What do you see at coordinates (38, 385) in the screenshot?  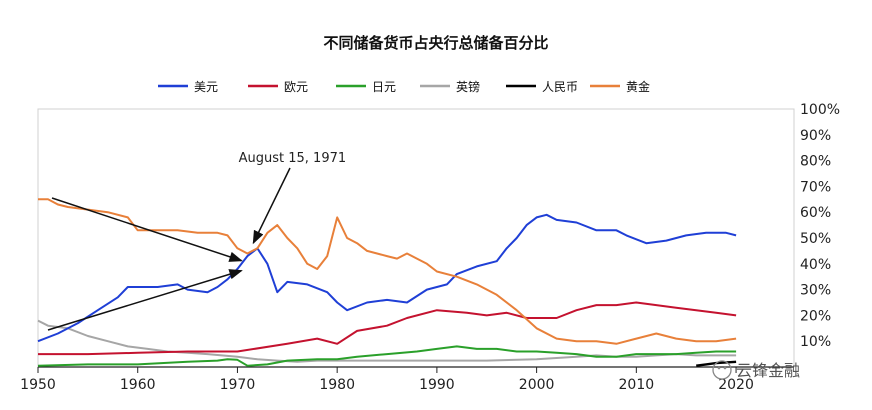 I see `x-tick-label: 1950` at bounding box center [38, 385].